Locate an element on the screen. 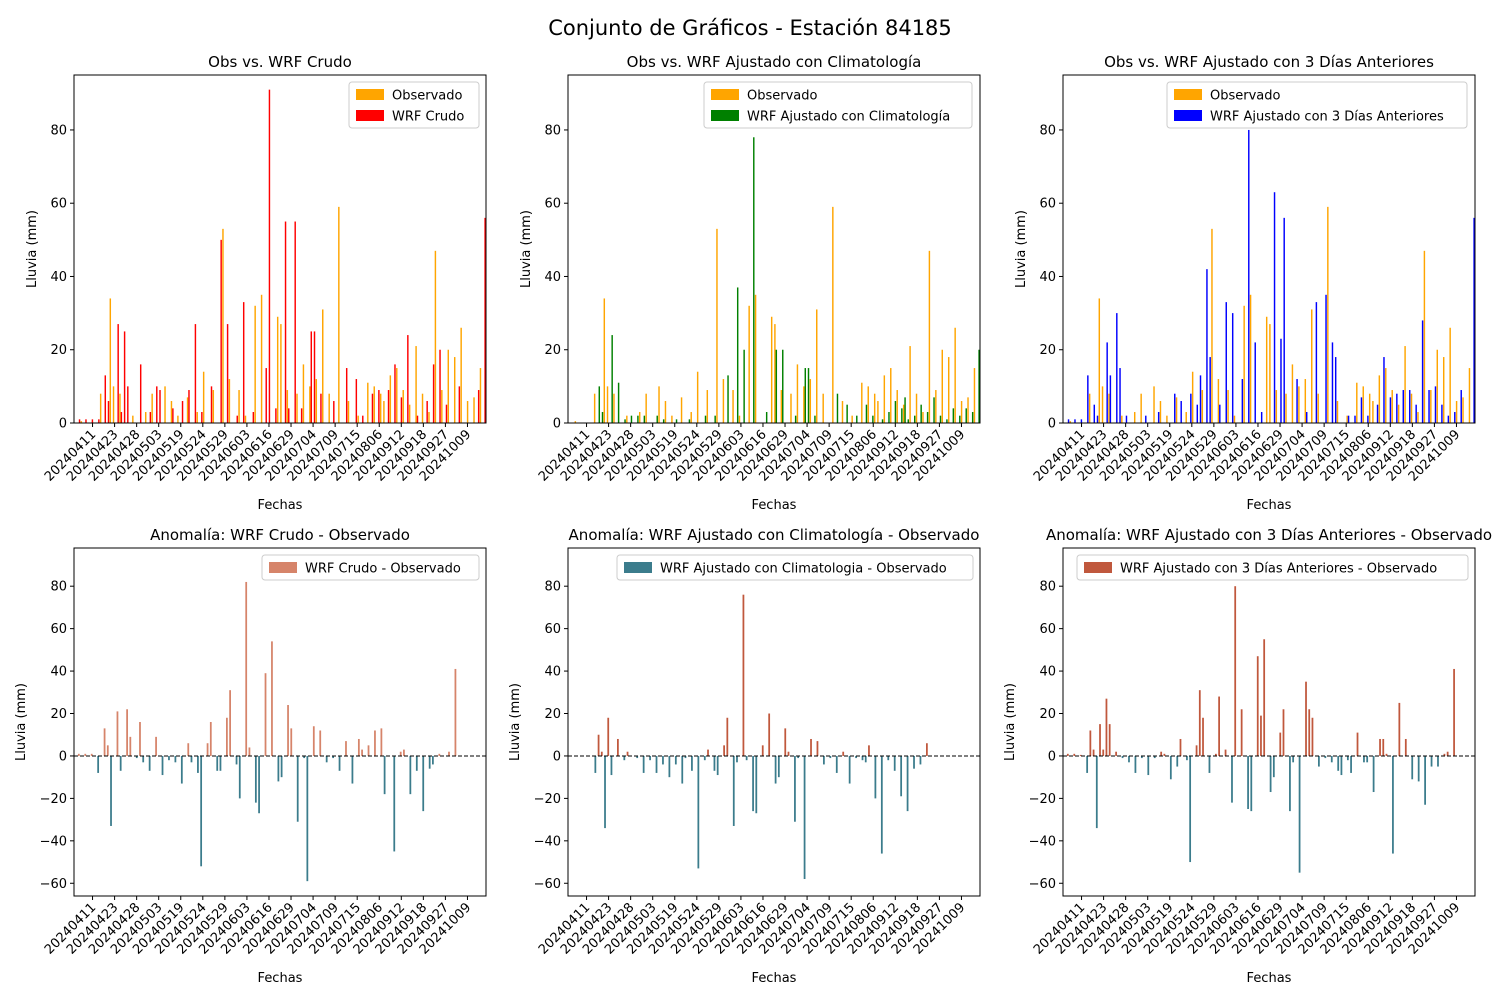 This screenshot has height=1000, width=1500. plot-area is located at coordinates (1269, 249).